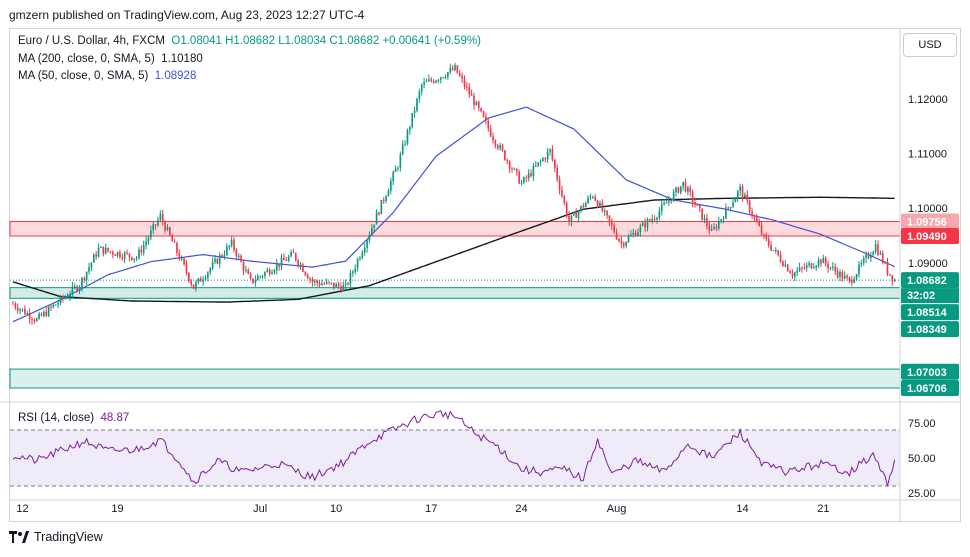  Describe the element at coordinates (73, 418) in the screenshot. I see `rsi-legend: RSI (14, close) 48.87` at that location.